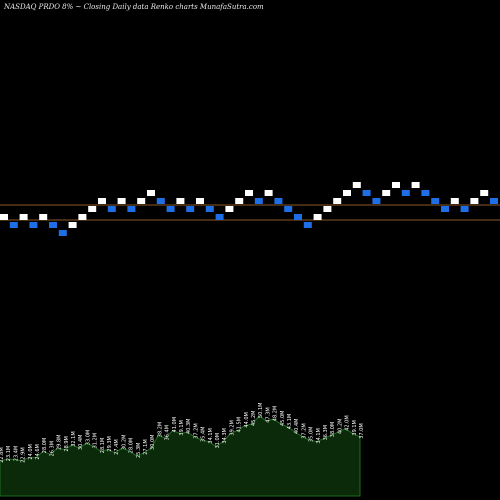  What do you see at coordinates (168, 432) in the screenshot?
I see `volume-label: 36.4M` at bounding box center [168, 432].